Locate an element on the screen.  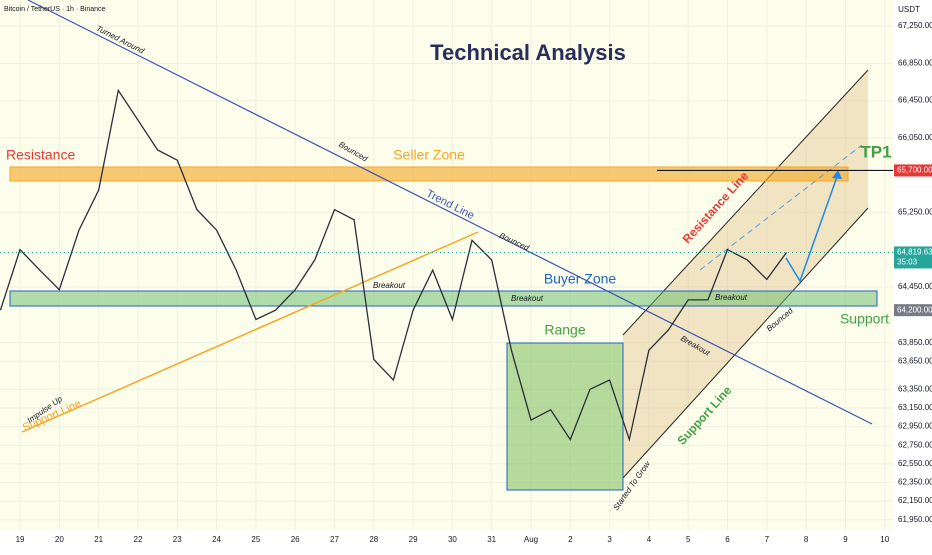
currency: USDT is located at coordinates (909, 9).